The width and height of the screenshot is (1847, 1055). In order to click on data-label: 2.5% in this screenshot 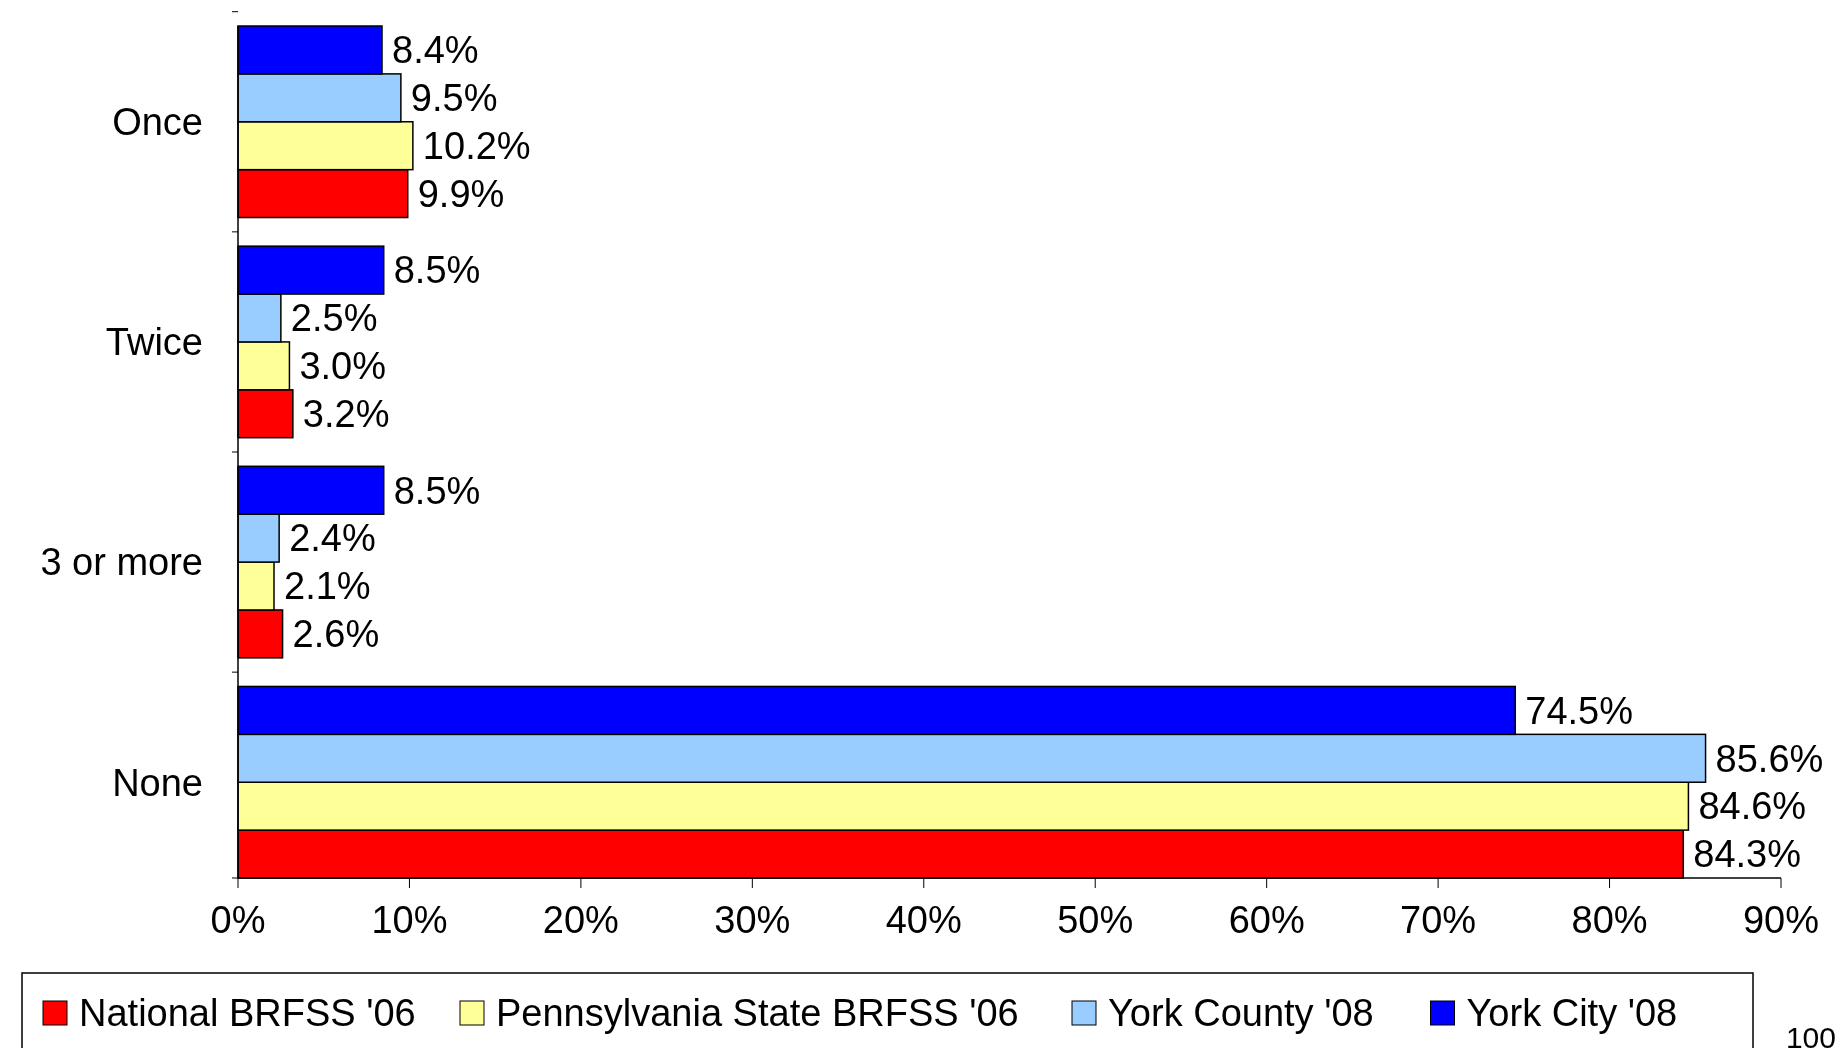, I will do `click(334, 318)`.